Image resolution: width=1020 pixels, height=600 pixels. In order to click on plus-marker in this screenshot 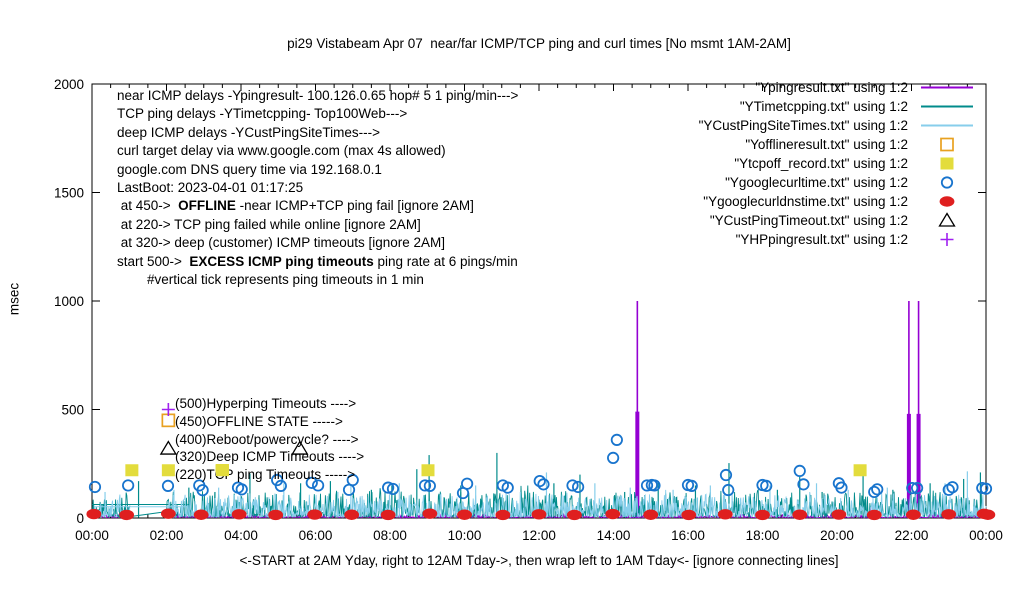, I will do `click(168, 409)`.